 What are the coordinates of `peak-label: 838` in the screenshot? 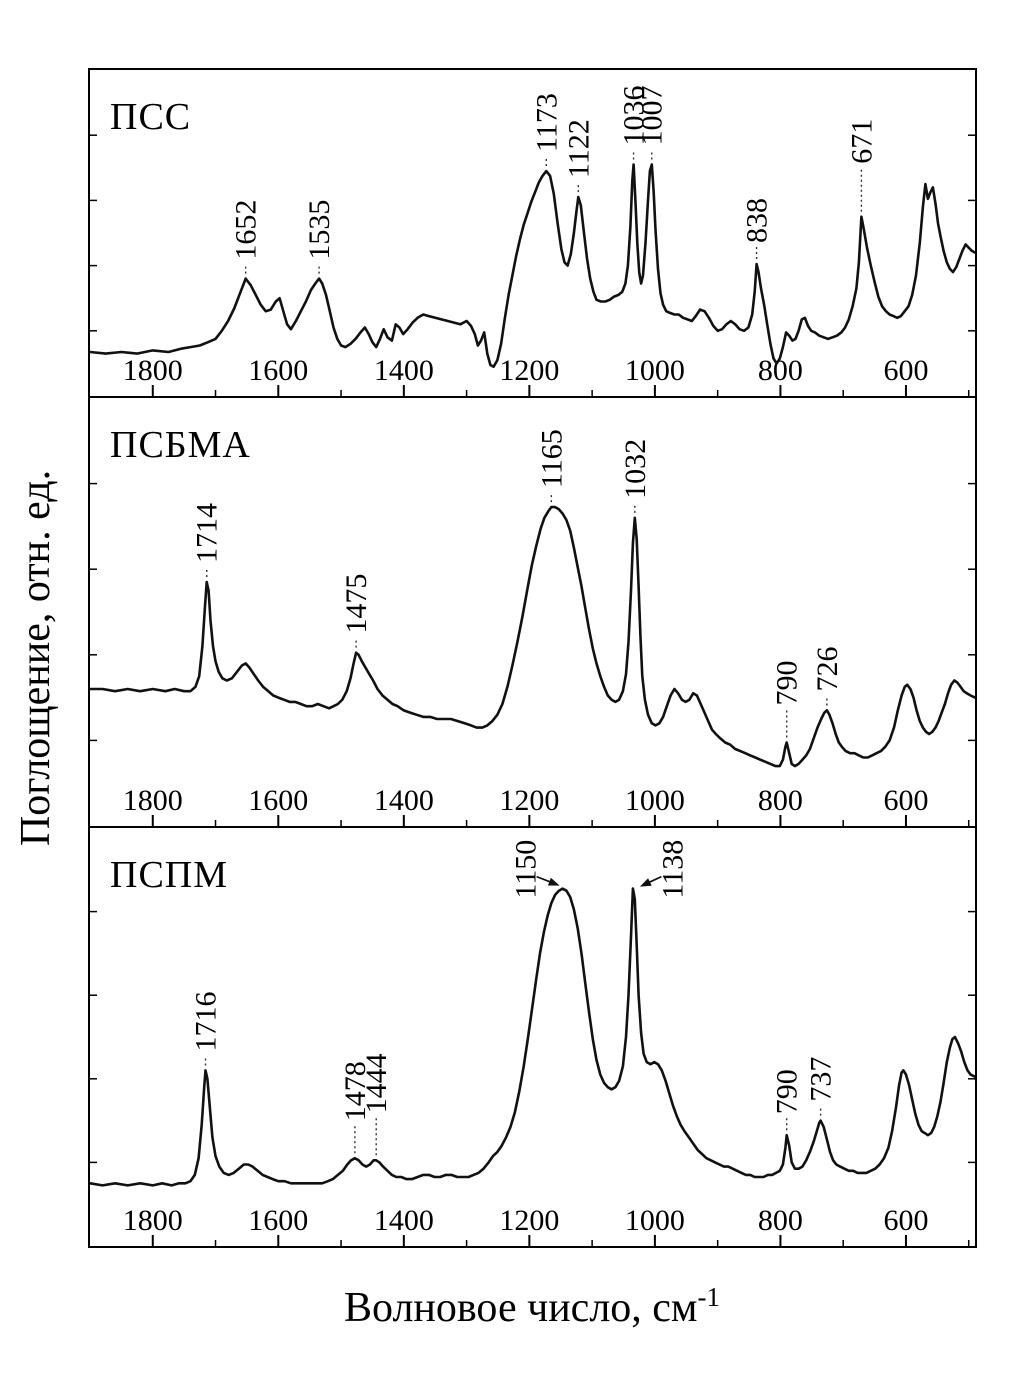 It's located at (757, 220).